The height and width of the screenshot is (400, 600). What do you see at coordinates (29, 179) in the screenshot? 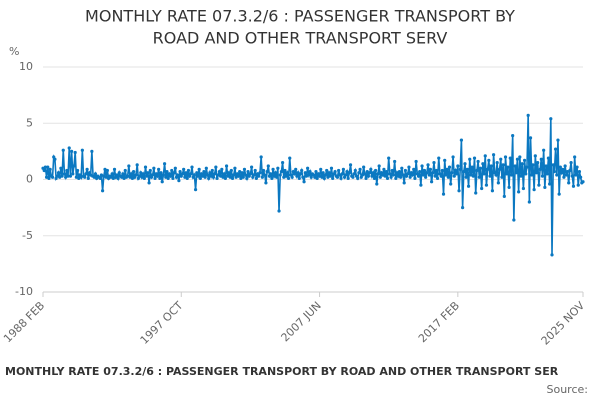
I see `y-tick-label: 0` at bounding box center [29, 179].